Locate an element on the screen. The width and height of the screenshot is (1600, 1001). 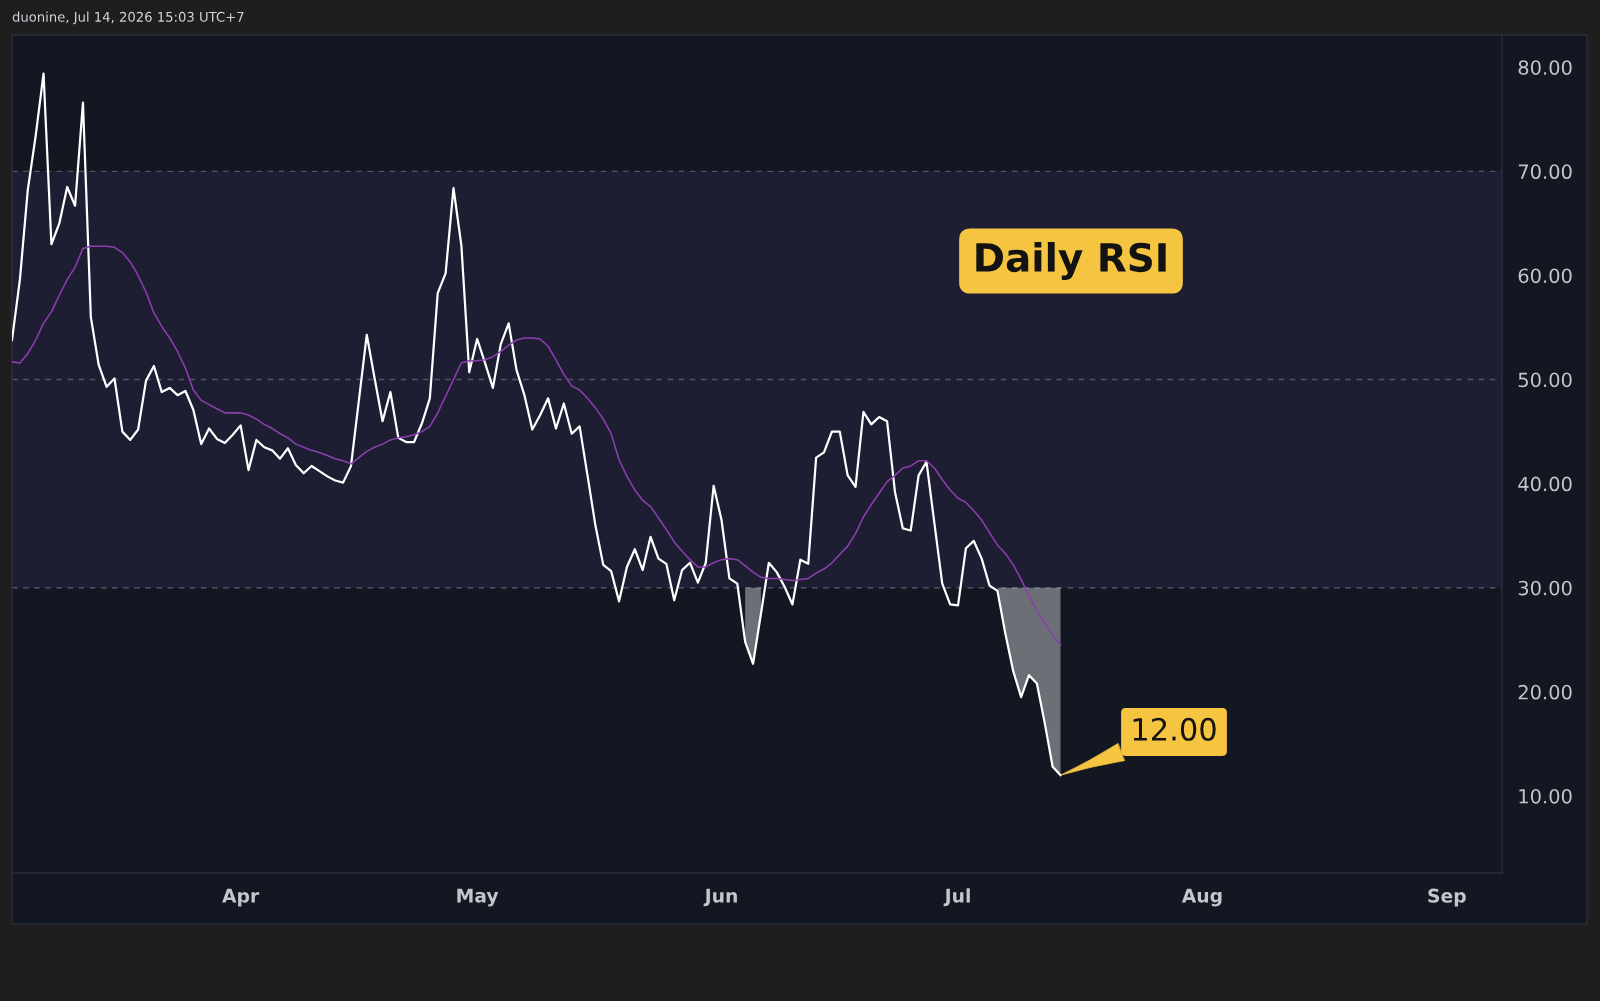
x-tick-label: Sep is located at coordinates (1447, 897).